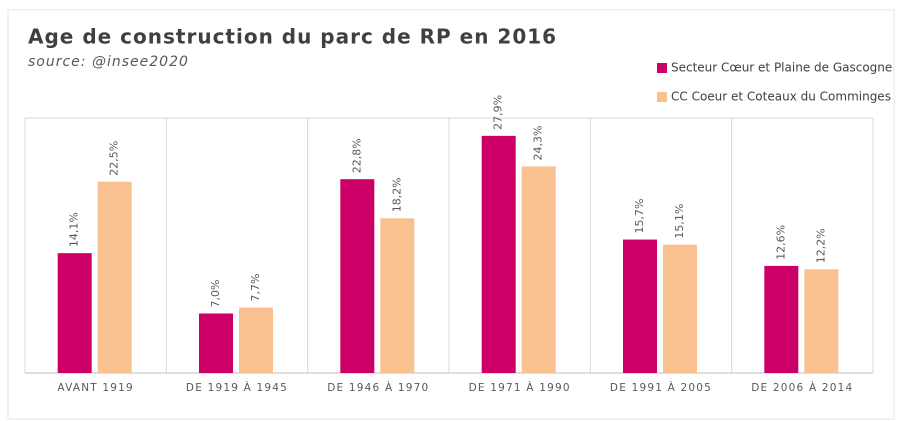 Image resolution: width=897 pixels, height=421 pixels. I want to click on x-tick-label: AVANT 1919, so click(95, 388).